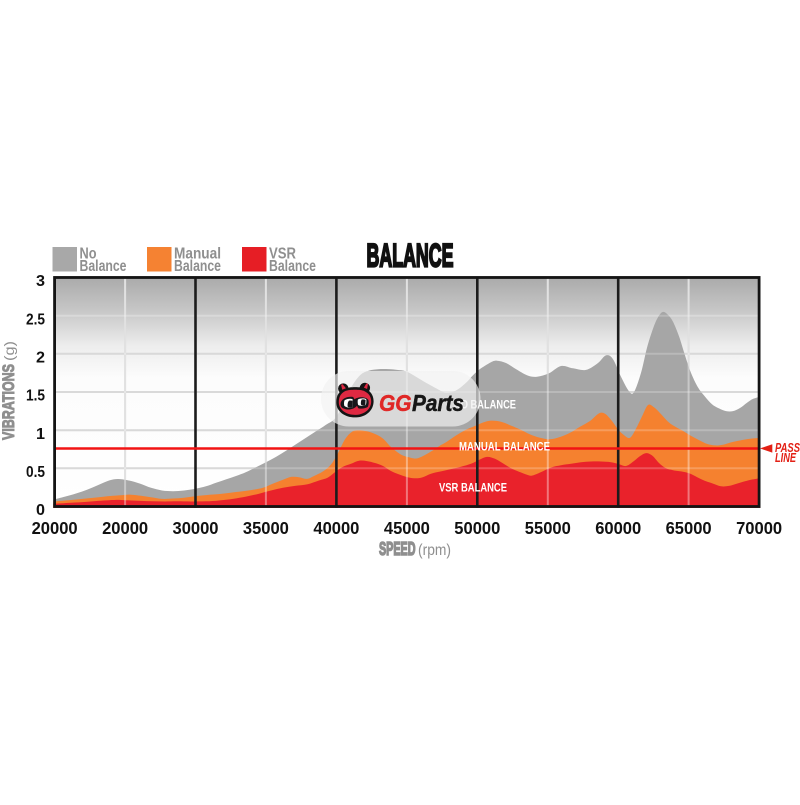 Image resolution: width=800 pixels, height=805 pixels. I want to click on svg-text: 70000, so click(759, 528).